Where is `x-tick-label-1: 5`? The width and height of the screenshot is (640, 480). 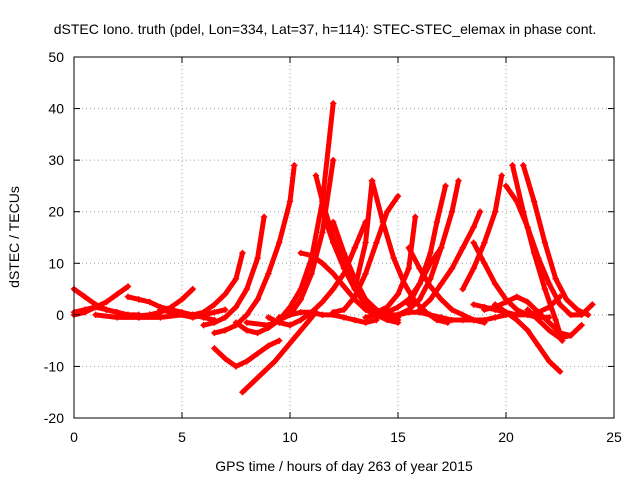 x-tick-label-1: 5 is located at coordinates (182, 437).